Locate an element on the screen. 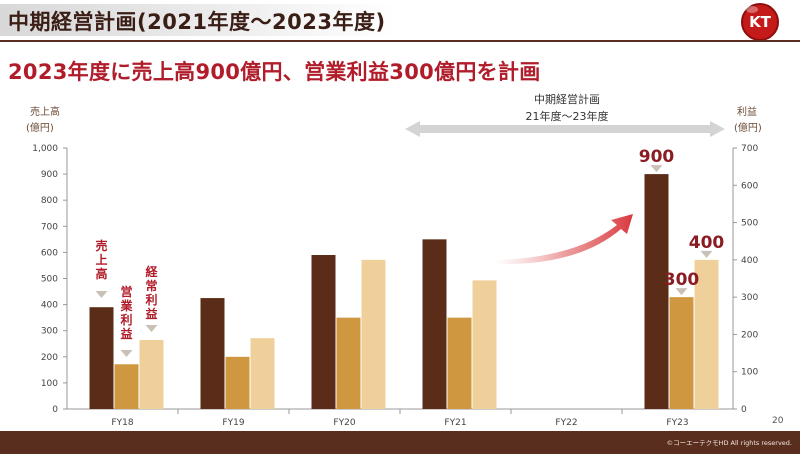 Image resolution: width=800 pixels, height=454 pixels. left-axis-unit: (億円) is located at coordinates (40, 127).